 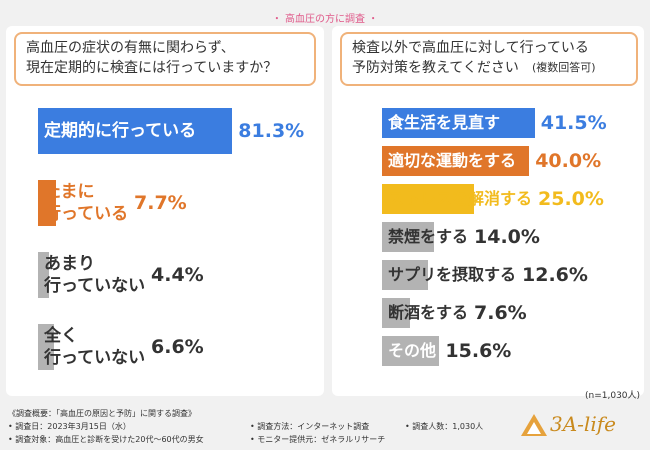 I want to click on bar-label: サプリを摂取する, so click(x=452, y=274).